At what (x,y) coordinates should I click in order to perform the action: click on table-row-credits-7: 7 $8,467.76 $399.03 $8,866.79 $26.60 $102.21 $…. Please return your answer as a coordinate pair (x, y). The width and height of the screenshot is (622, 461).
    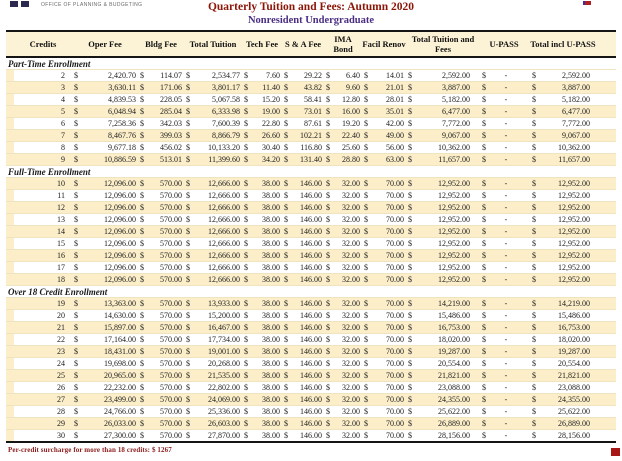
    Looking at the image, I should click on (311, 136).